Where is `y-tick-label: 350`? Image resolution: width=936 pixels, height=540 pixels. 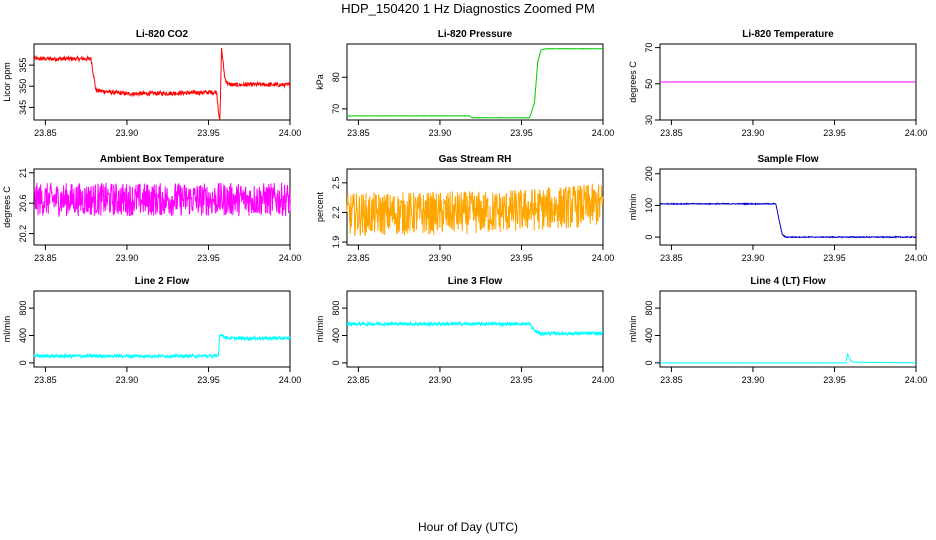 y-tick-label: 350 is located at coordinates (23, 86).